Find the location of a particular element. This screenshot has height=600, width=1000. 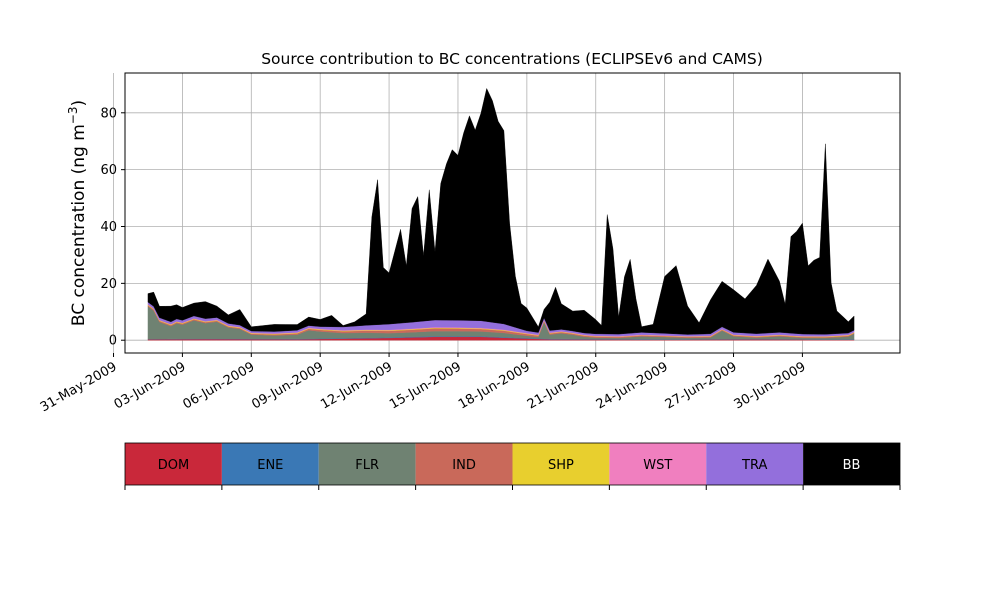

y-axis-ticks: 0 20 40 60 80 is located at coordinates (112, 227).